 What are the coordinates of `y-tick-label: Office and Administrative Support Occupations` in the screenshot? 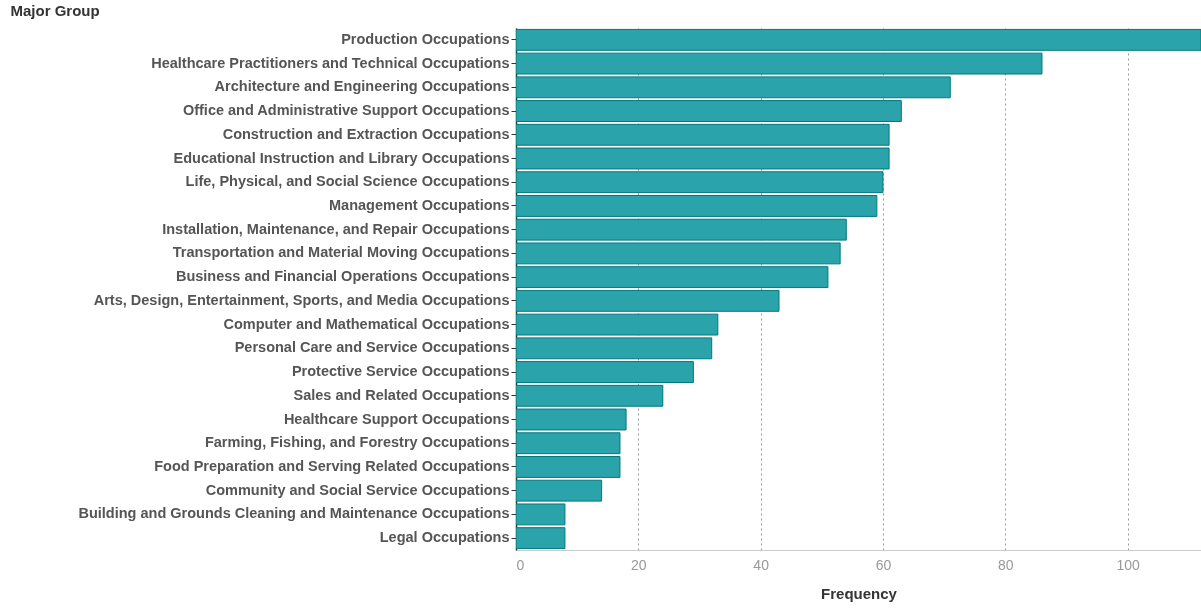 It's located at (346, 110).